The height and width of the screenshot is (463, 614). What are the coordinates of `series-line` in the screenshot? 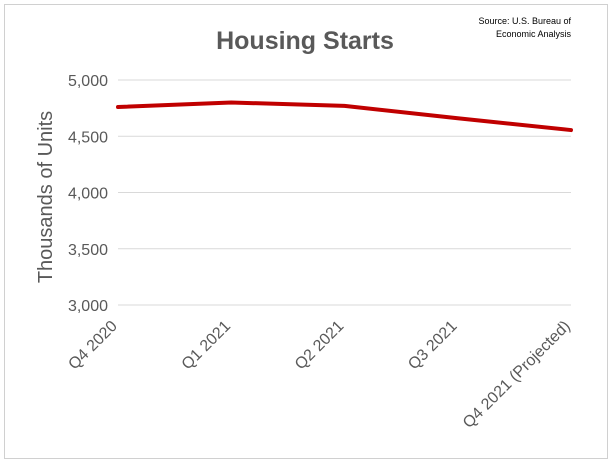 It's located at (344, 116).